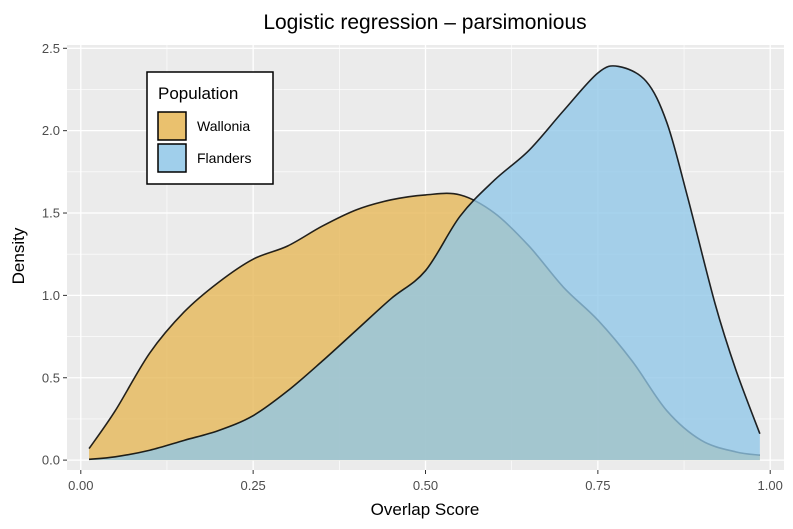 The width and height of the screenshot is (793, 529). Describe the element at coordinates (252, 485) in the screenshot. I see `x-tick-label: 0.25` at that location.